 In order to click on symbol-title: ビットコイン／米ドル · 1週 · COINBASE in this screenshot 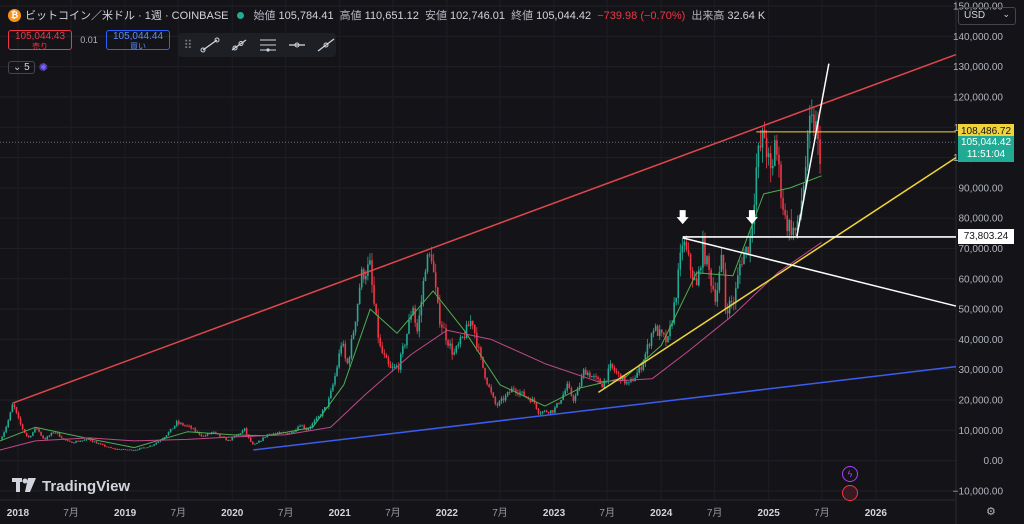, I will do `click(127, 16)`.